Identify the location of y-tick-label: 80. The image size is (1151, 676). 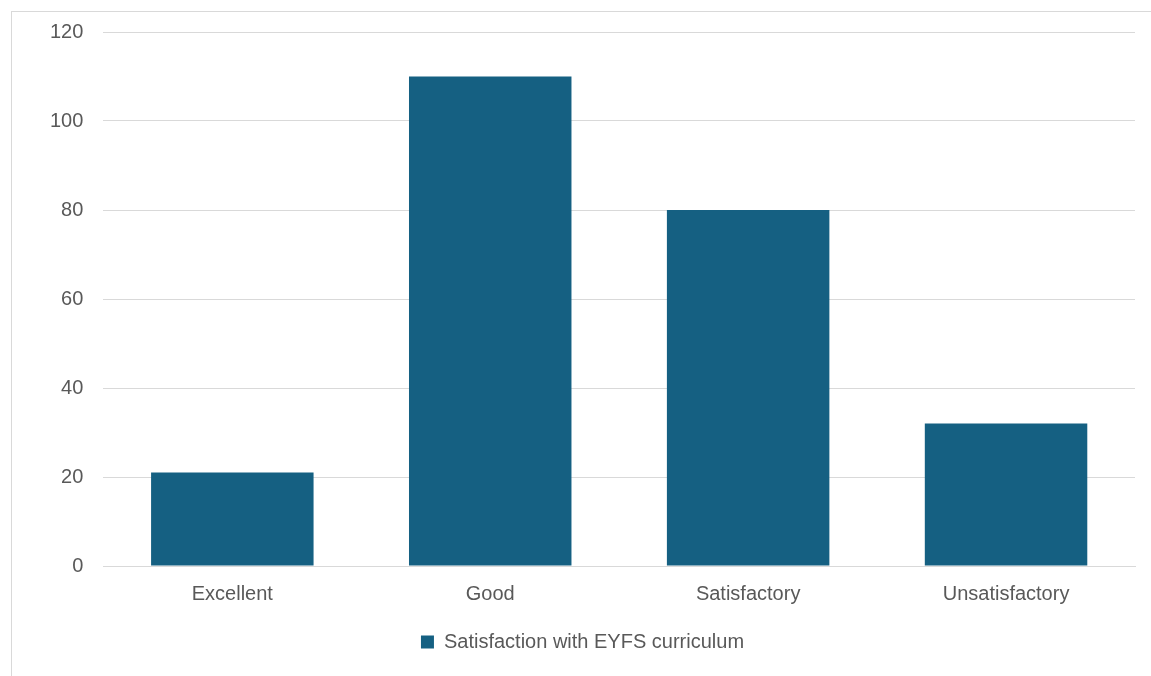
(72, 208).